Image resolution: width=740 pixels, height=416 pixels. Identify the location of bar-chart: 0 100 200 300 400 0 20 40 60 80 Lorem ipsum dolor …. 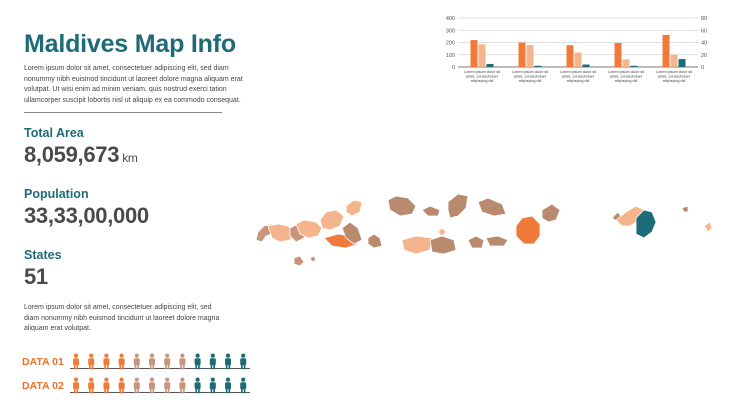
(576, 49).